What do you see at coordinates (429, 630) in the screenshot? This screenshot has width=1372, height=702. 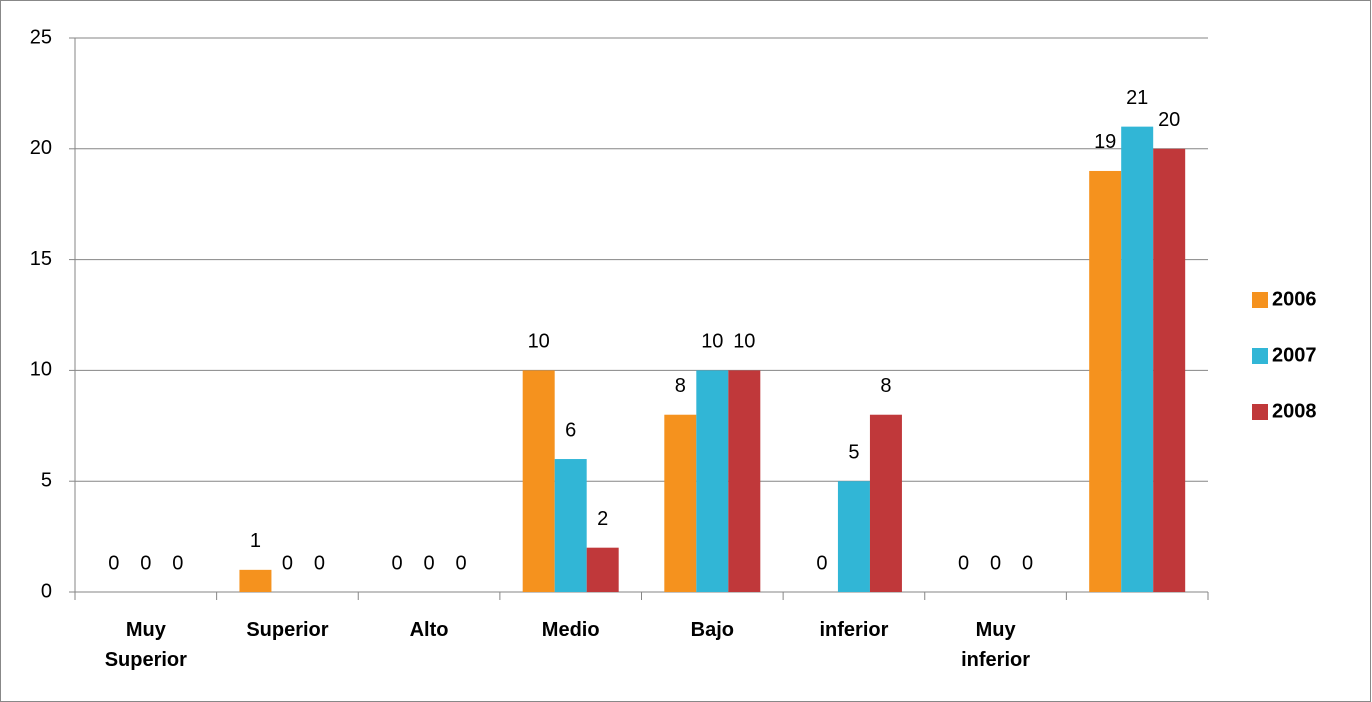 I see `x-tick-label: Alto` at bounding box center [429, 630].